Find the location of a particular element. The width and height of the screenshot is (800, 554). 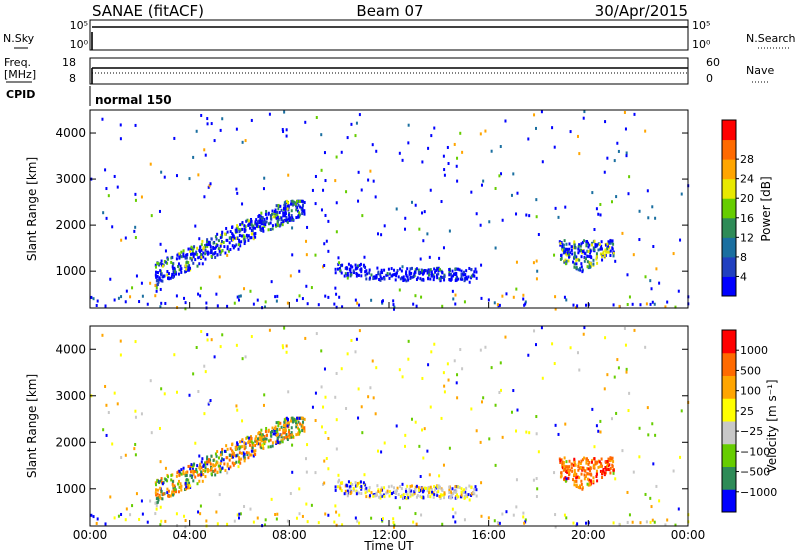

time-axis-label: Time UT is located at coordinates (388, 546).